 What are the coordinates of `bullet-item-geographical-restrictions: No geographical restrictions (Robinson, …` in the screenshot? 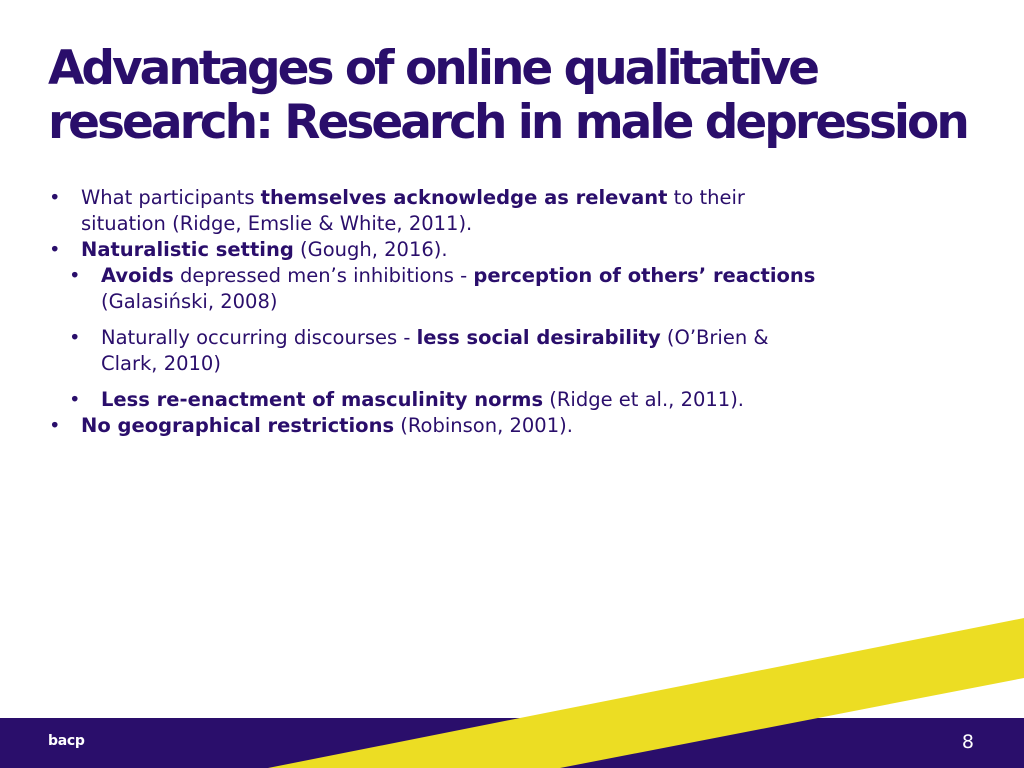 It's located at (438, 426).